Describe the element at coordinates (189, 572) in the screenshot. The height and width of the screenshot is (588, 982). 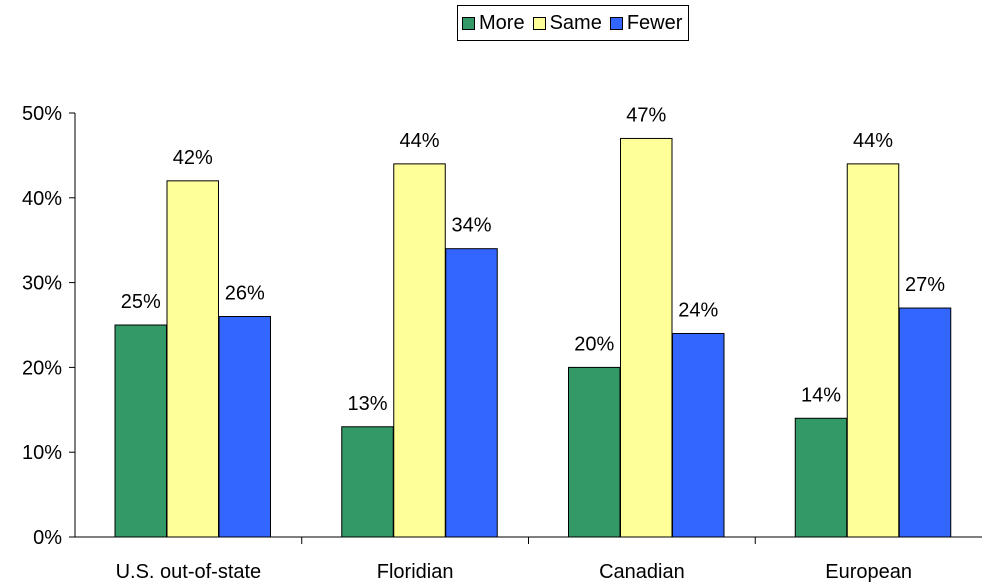
I see `x-tick-label: U.S. out-of-state` at that location.